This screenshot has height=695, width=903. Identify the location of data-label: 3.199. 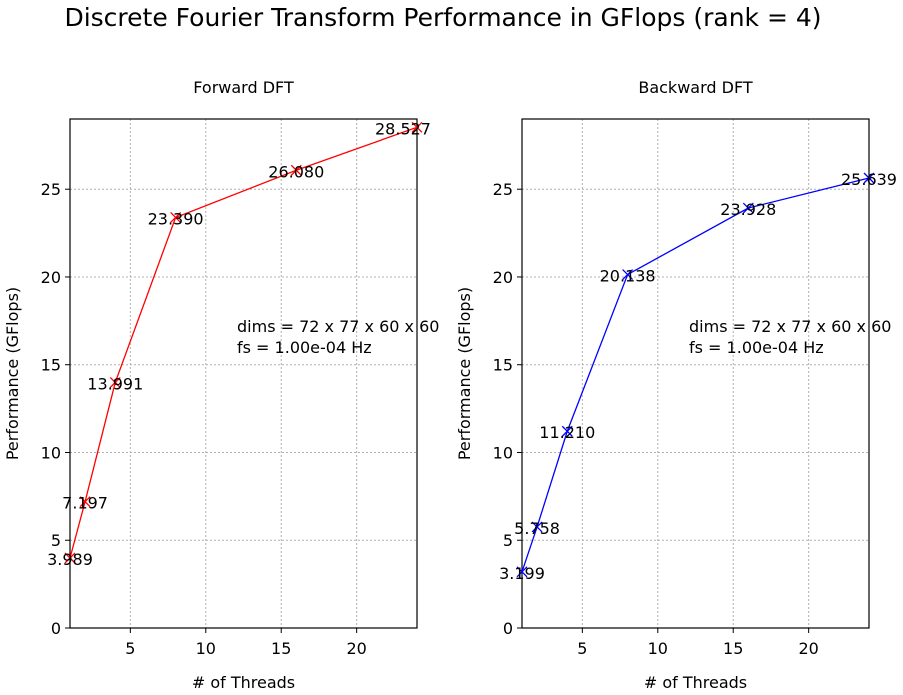
(522, 573).